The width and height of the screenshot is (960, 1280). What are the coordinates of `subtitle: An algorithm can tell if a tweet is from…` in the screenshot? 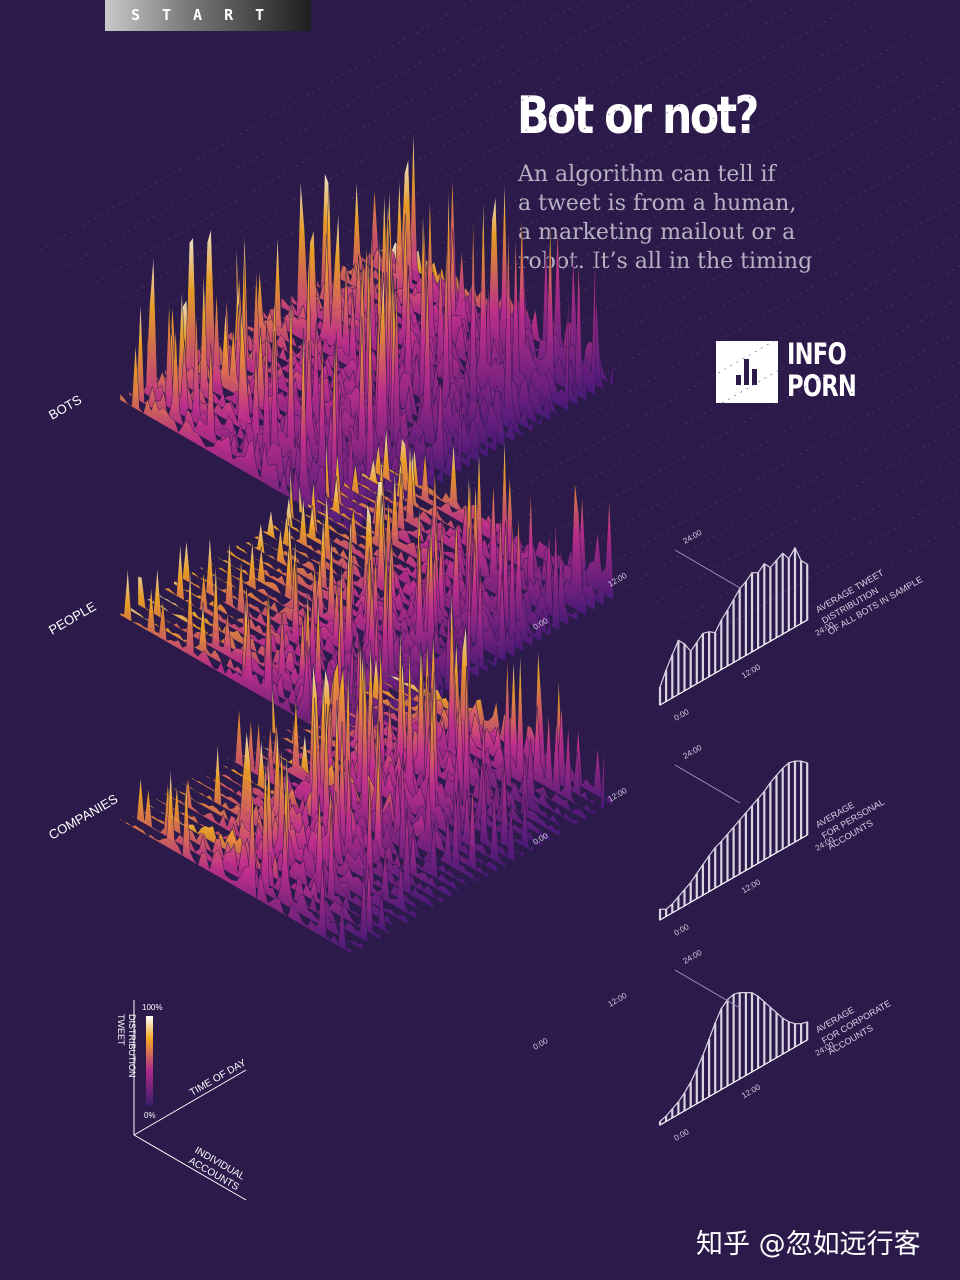 It's located at (688, 218).